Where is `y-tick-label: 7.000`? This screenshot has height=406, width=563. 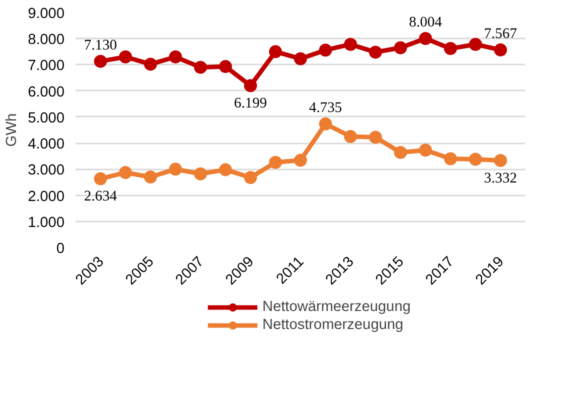 y-tick-label: 7.000 is located at coordinates (46, 66).